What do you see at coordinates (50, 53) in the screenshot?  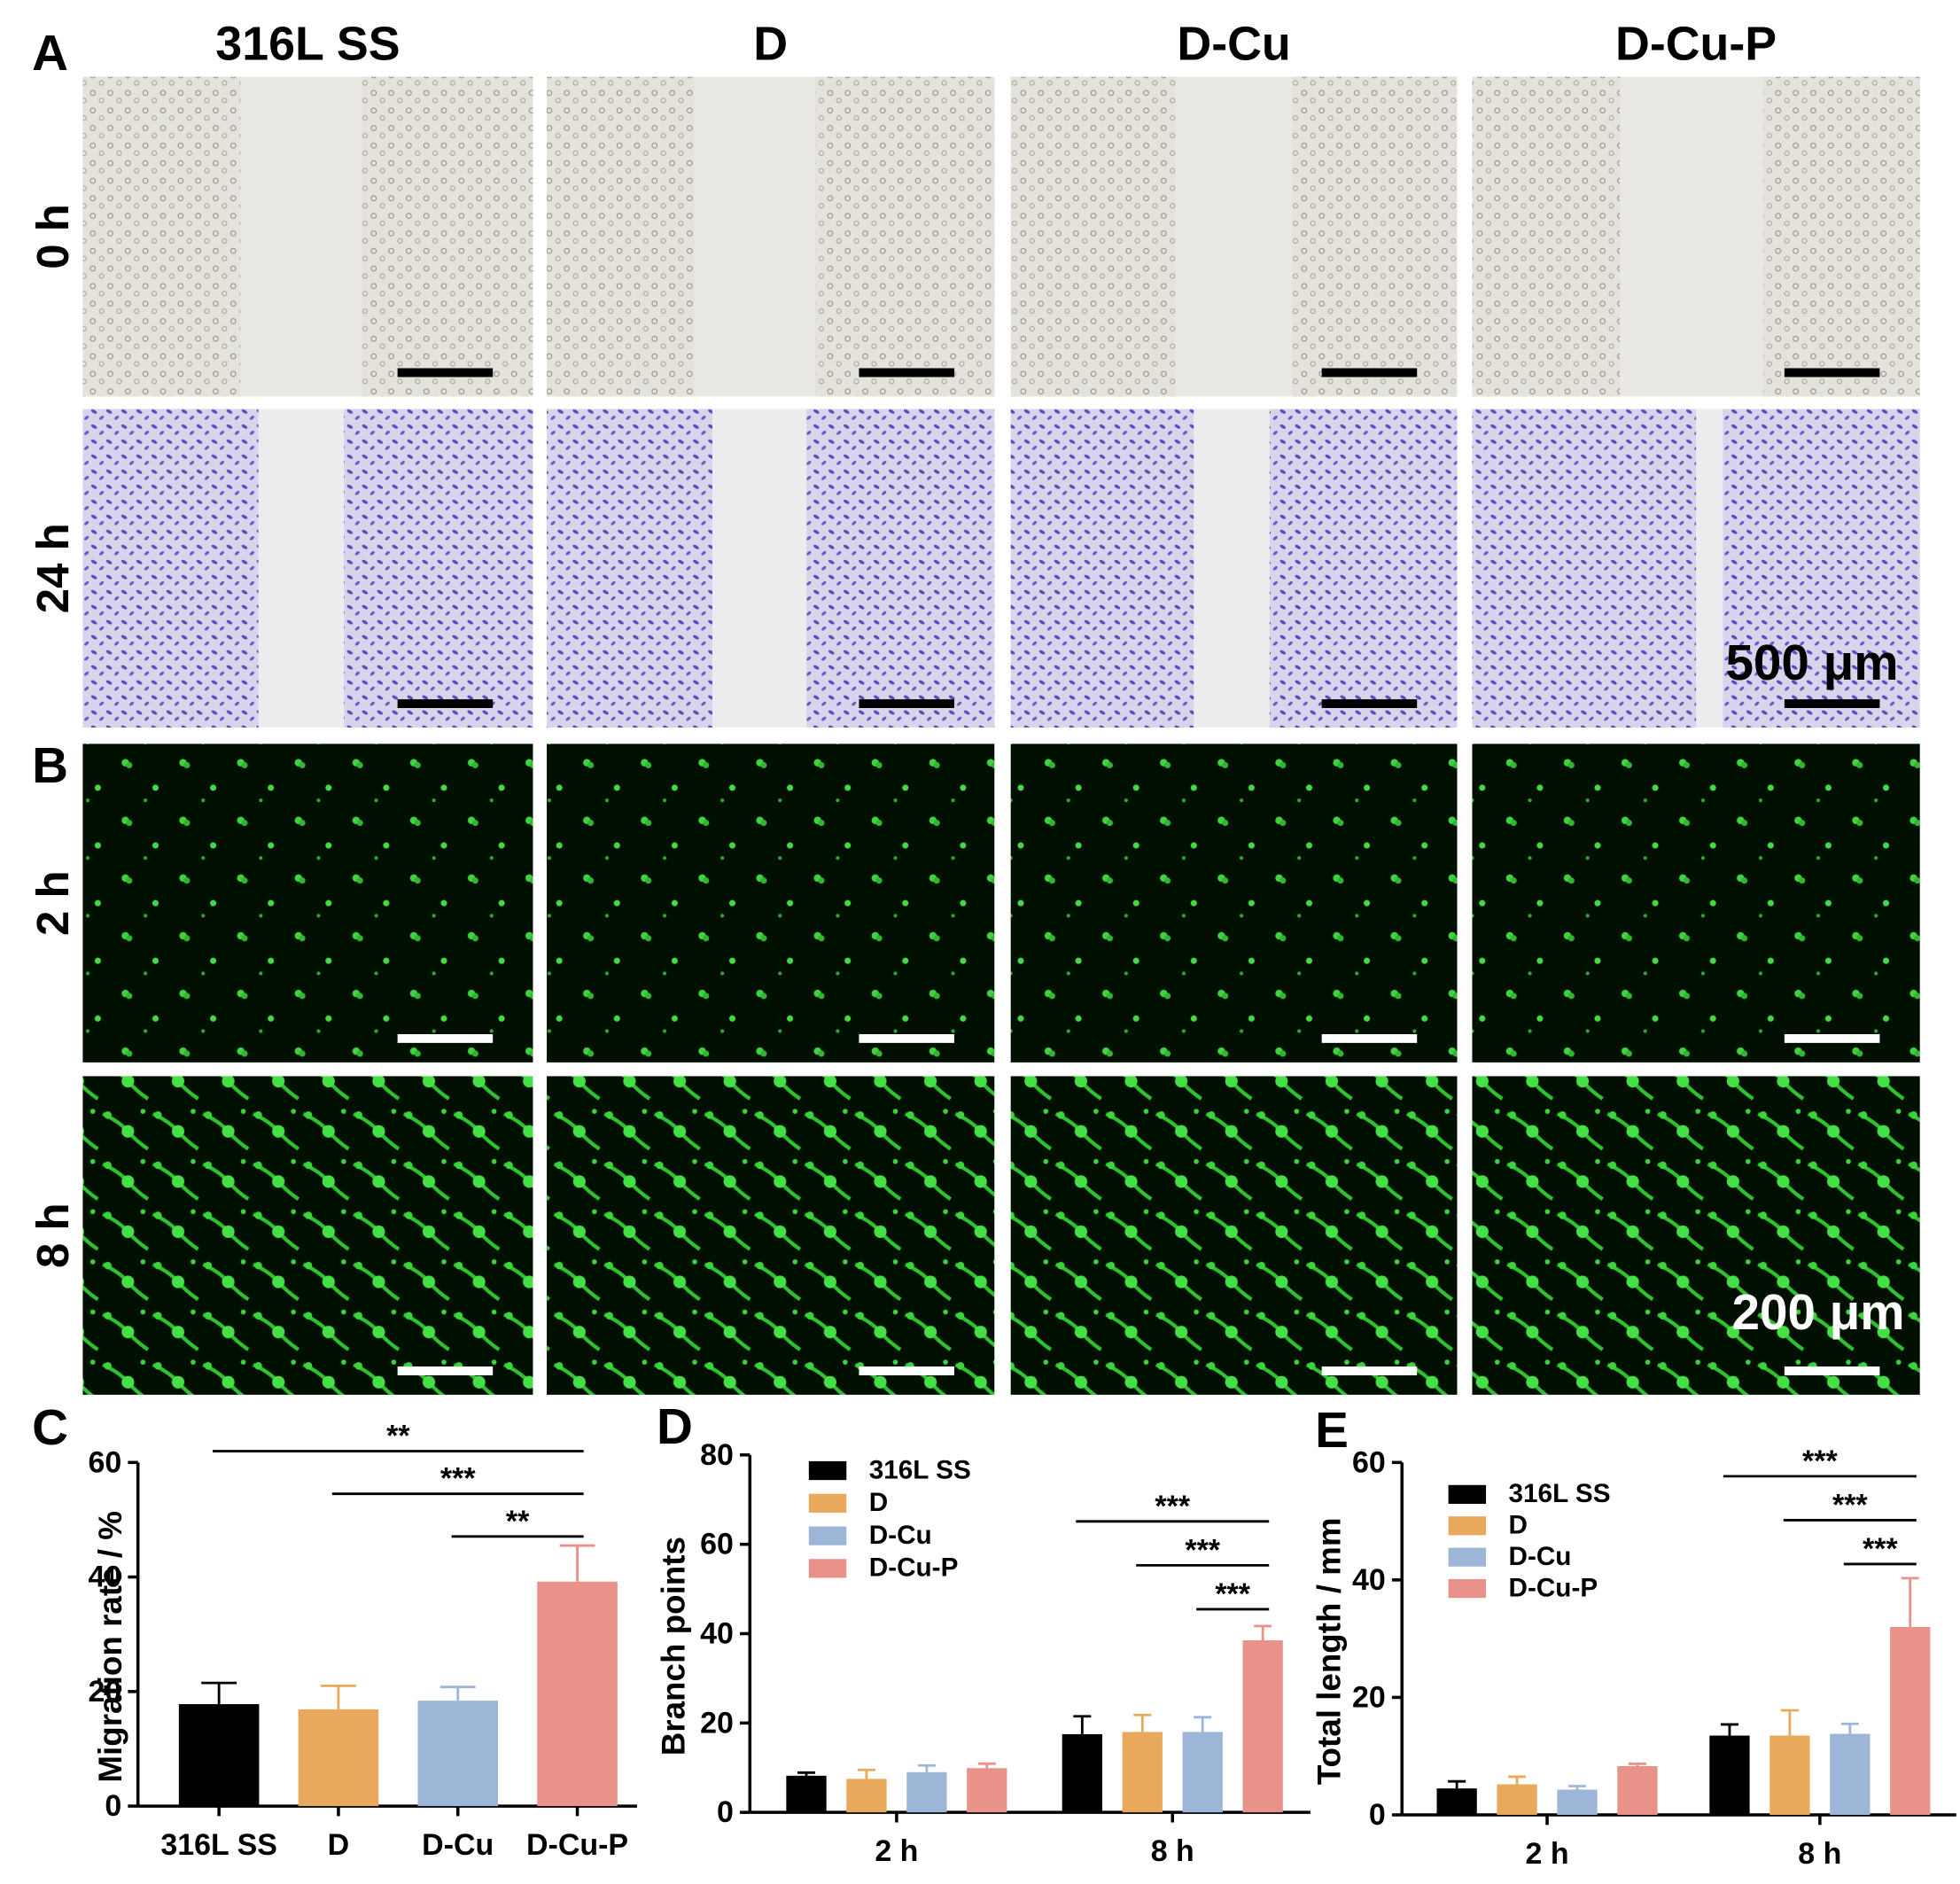 I see `panel-label: A` at bounding box center [50, 53].